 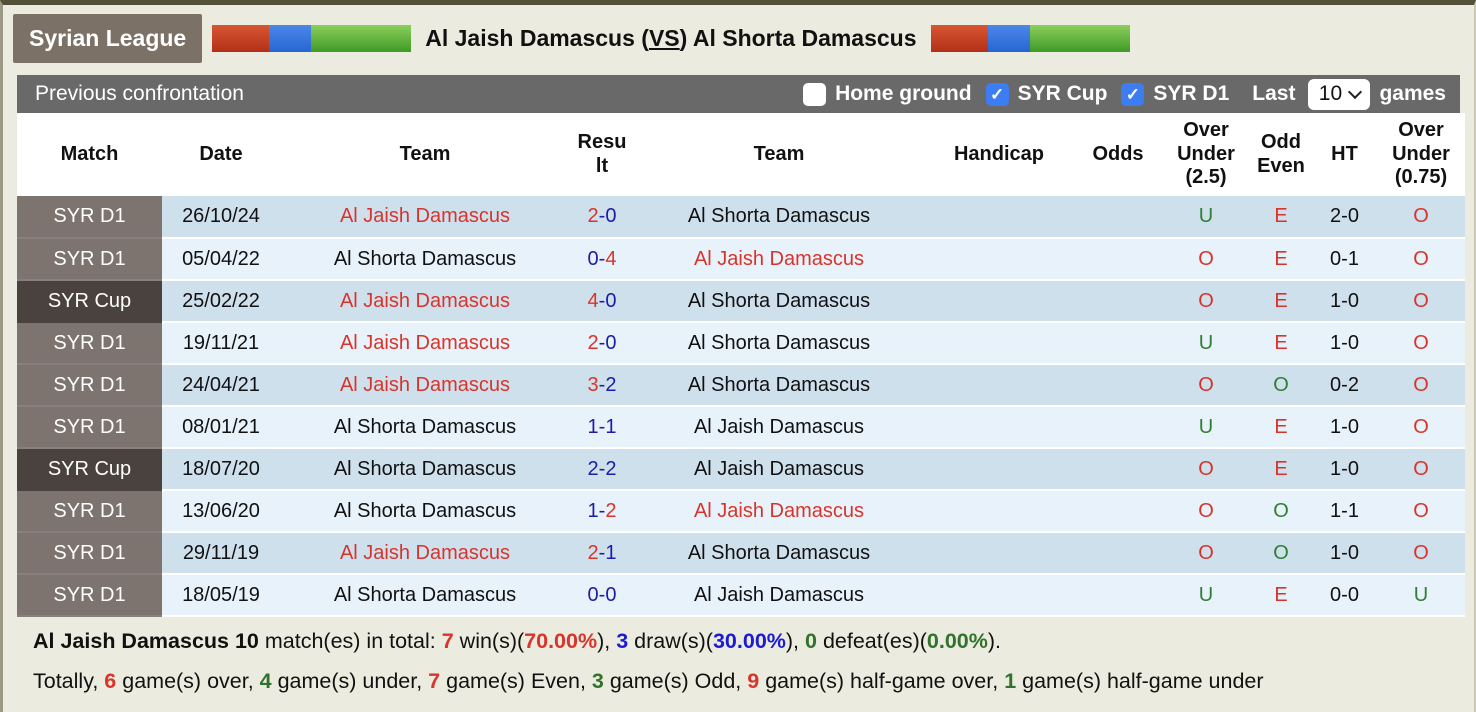 What do you see at coordinates (997, 94) in the screenshot?
I see `checkbox-syr-cup: ✓` at bounding box center [997, 94].